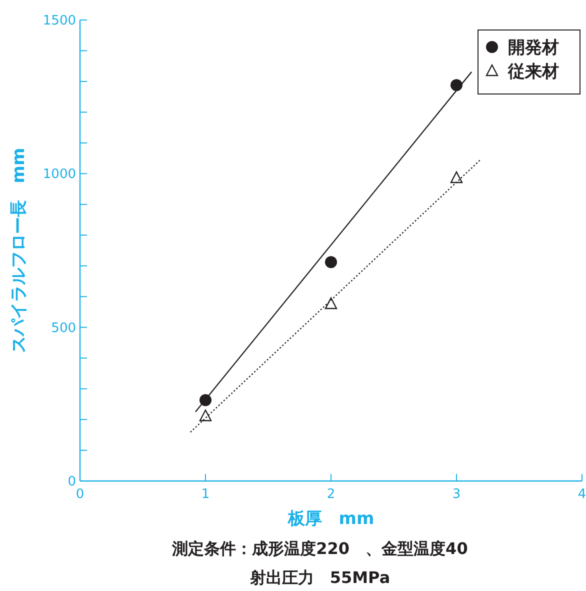  What do you see at coordinates (582, 494) in the screenshot?
I see `x-tick-label: 4` at bounding box center [582, 494].